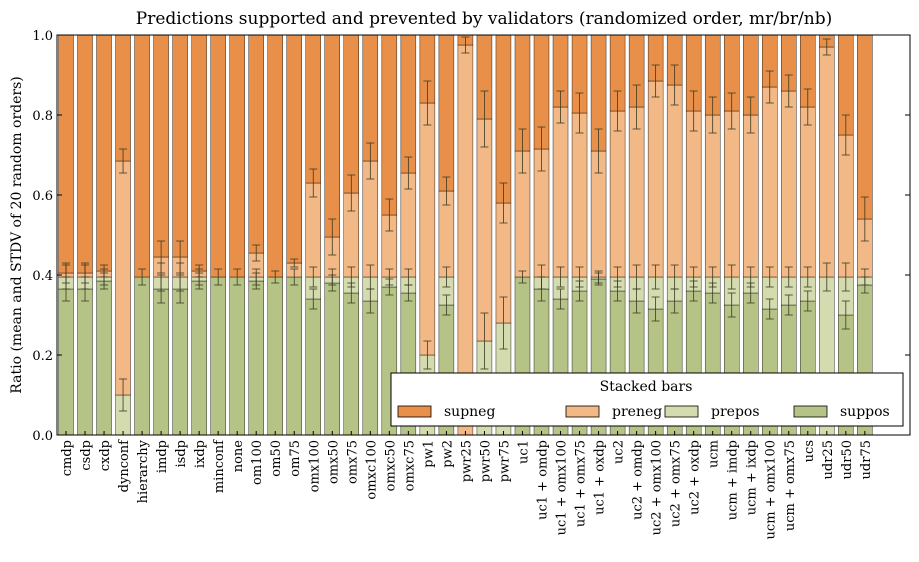 The image size is (919, 562). I want to click on x-tick-label: uc2 + omx100, so click(657, 487).